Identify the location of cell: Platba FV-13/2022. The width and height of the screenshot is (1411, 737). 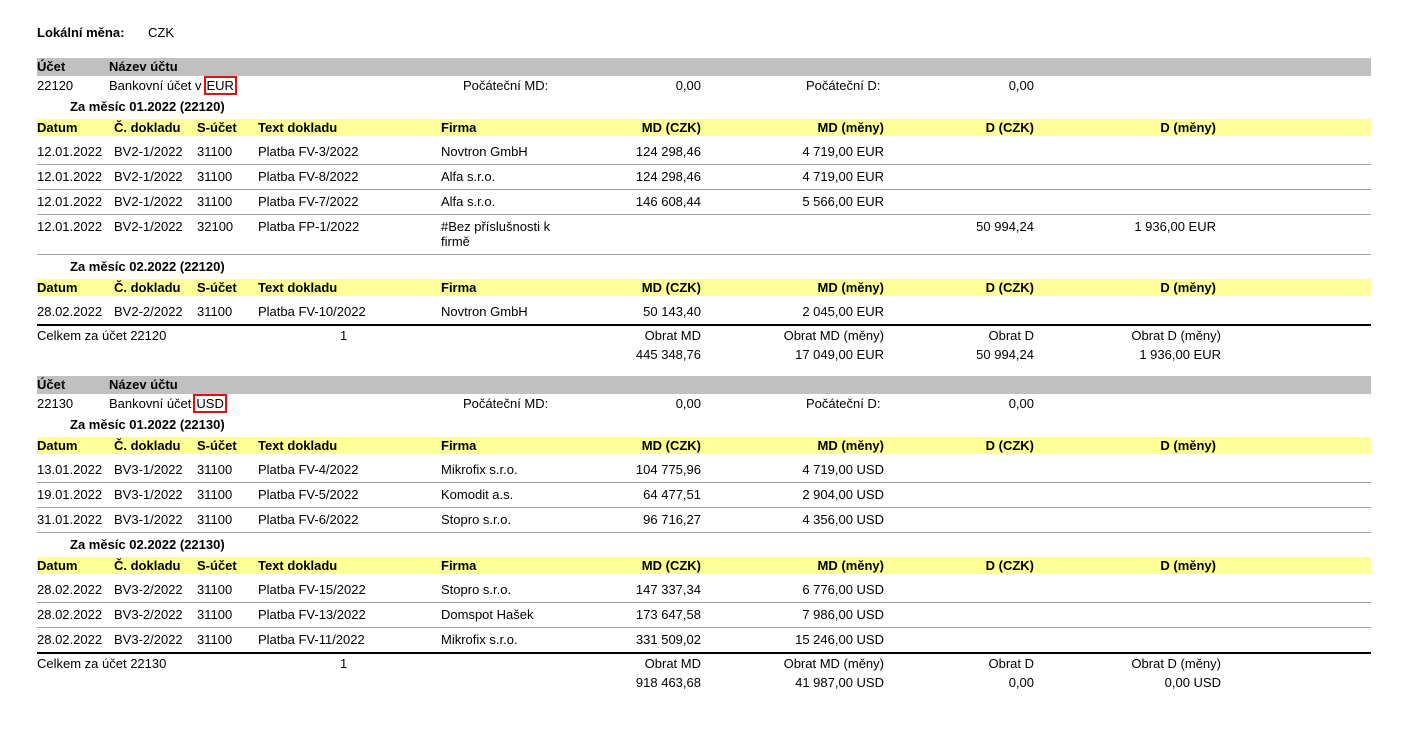
(312, 614).